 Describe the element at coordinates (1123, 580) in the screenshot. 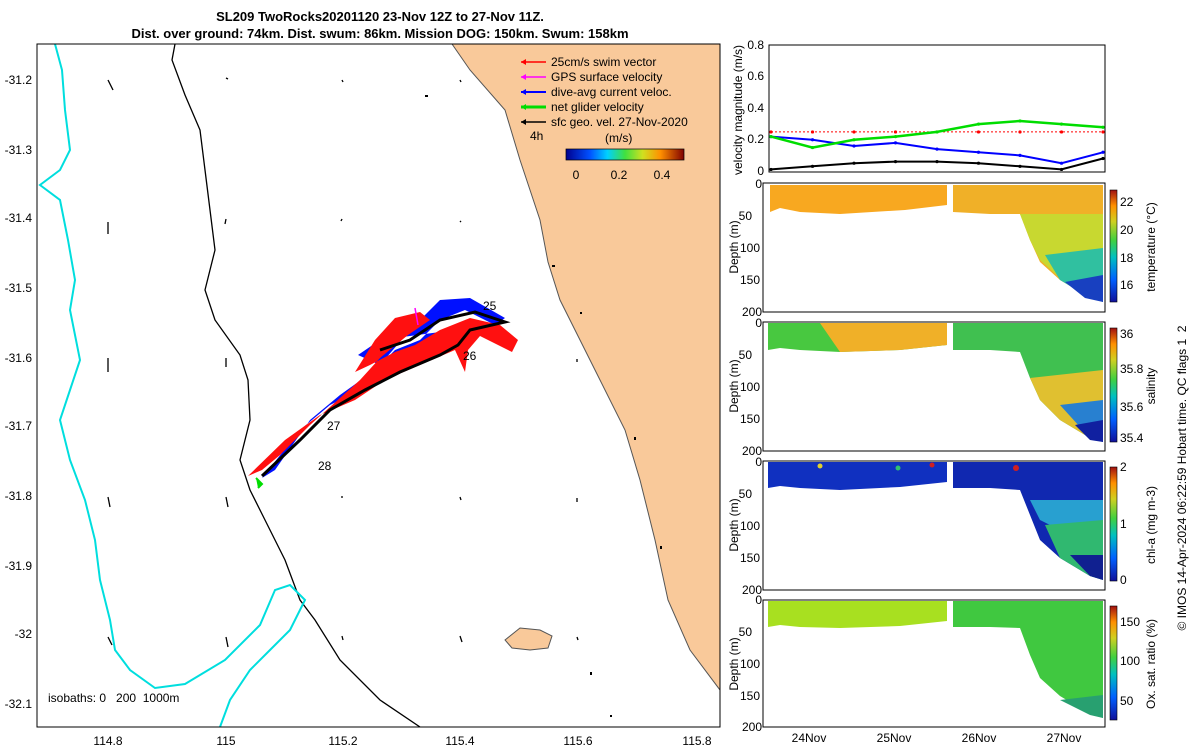

I see `cb-tick: 0` at that location.